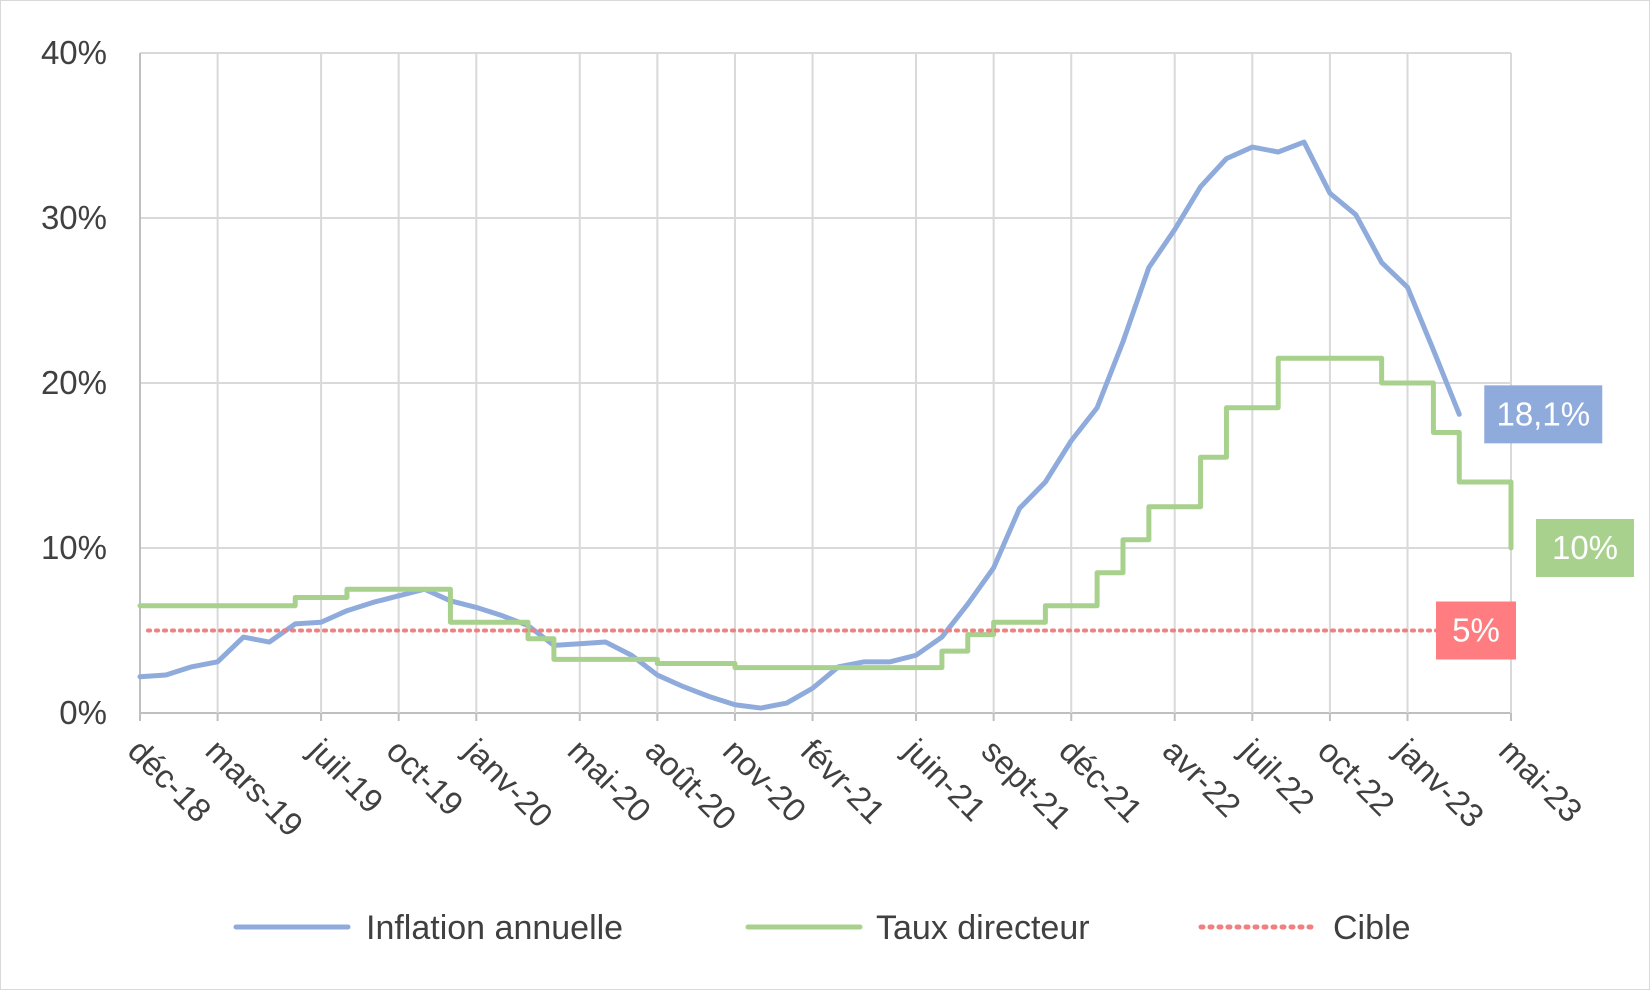 Image resolution: width=1652 pixels, height=992 pixels. Describe the element at coordinates (494, 928) in the screenshot. I see `legend-label: Inflation annuelle` at that location.